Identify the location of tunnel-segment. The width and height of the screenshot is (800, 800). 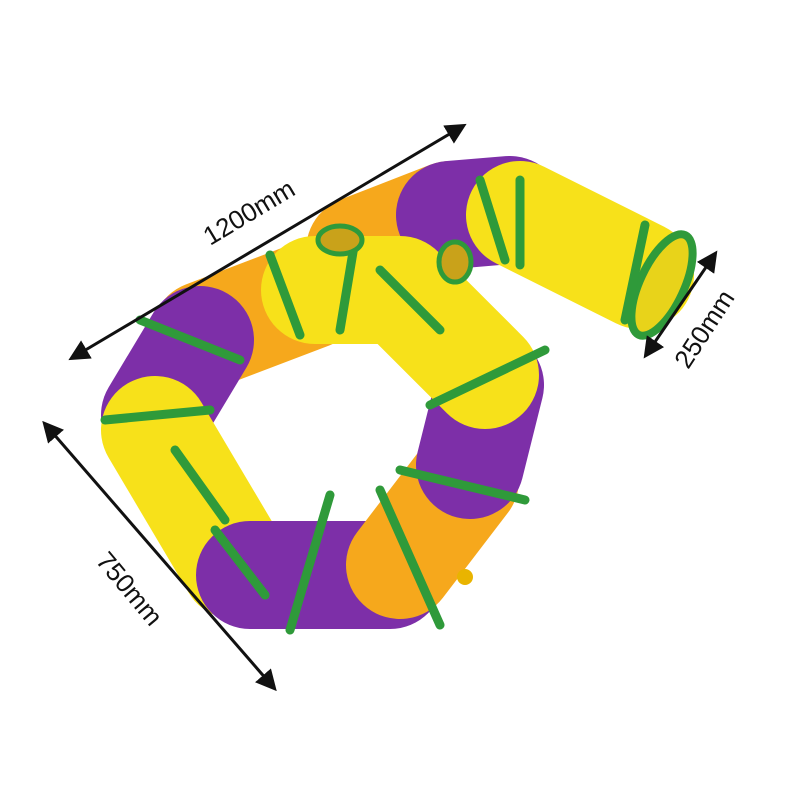
(580, 245).